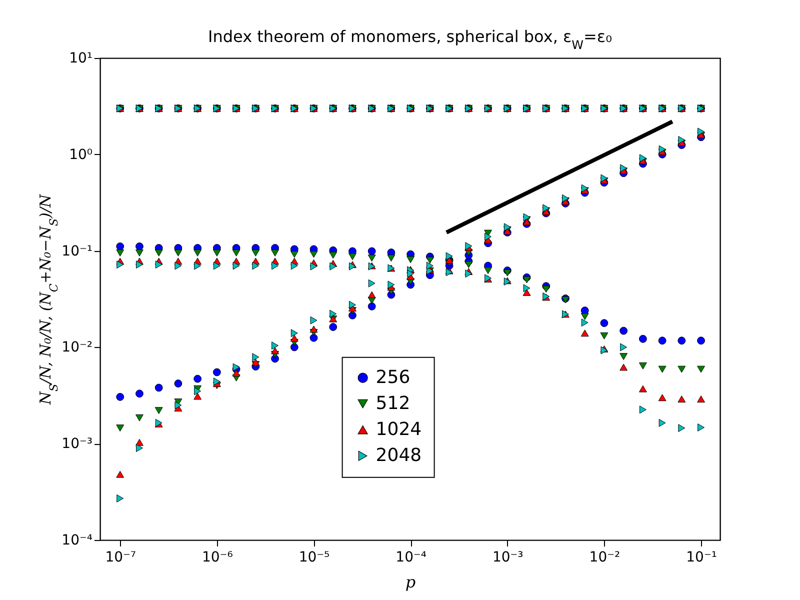  What do you see at coordinates (399, 455) in the screenshot?
I see `legend-label: 2048` at bounding box center [399, 455].